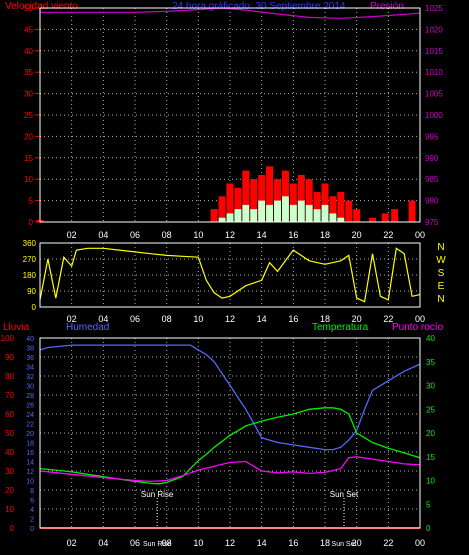  I want to click on wind-direction-frame, so click(230, 275).